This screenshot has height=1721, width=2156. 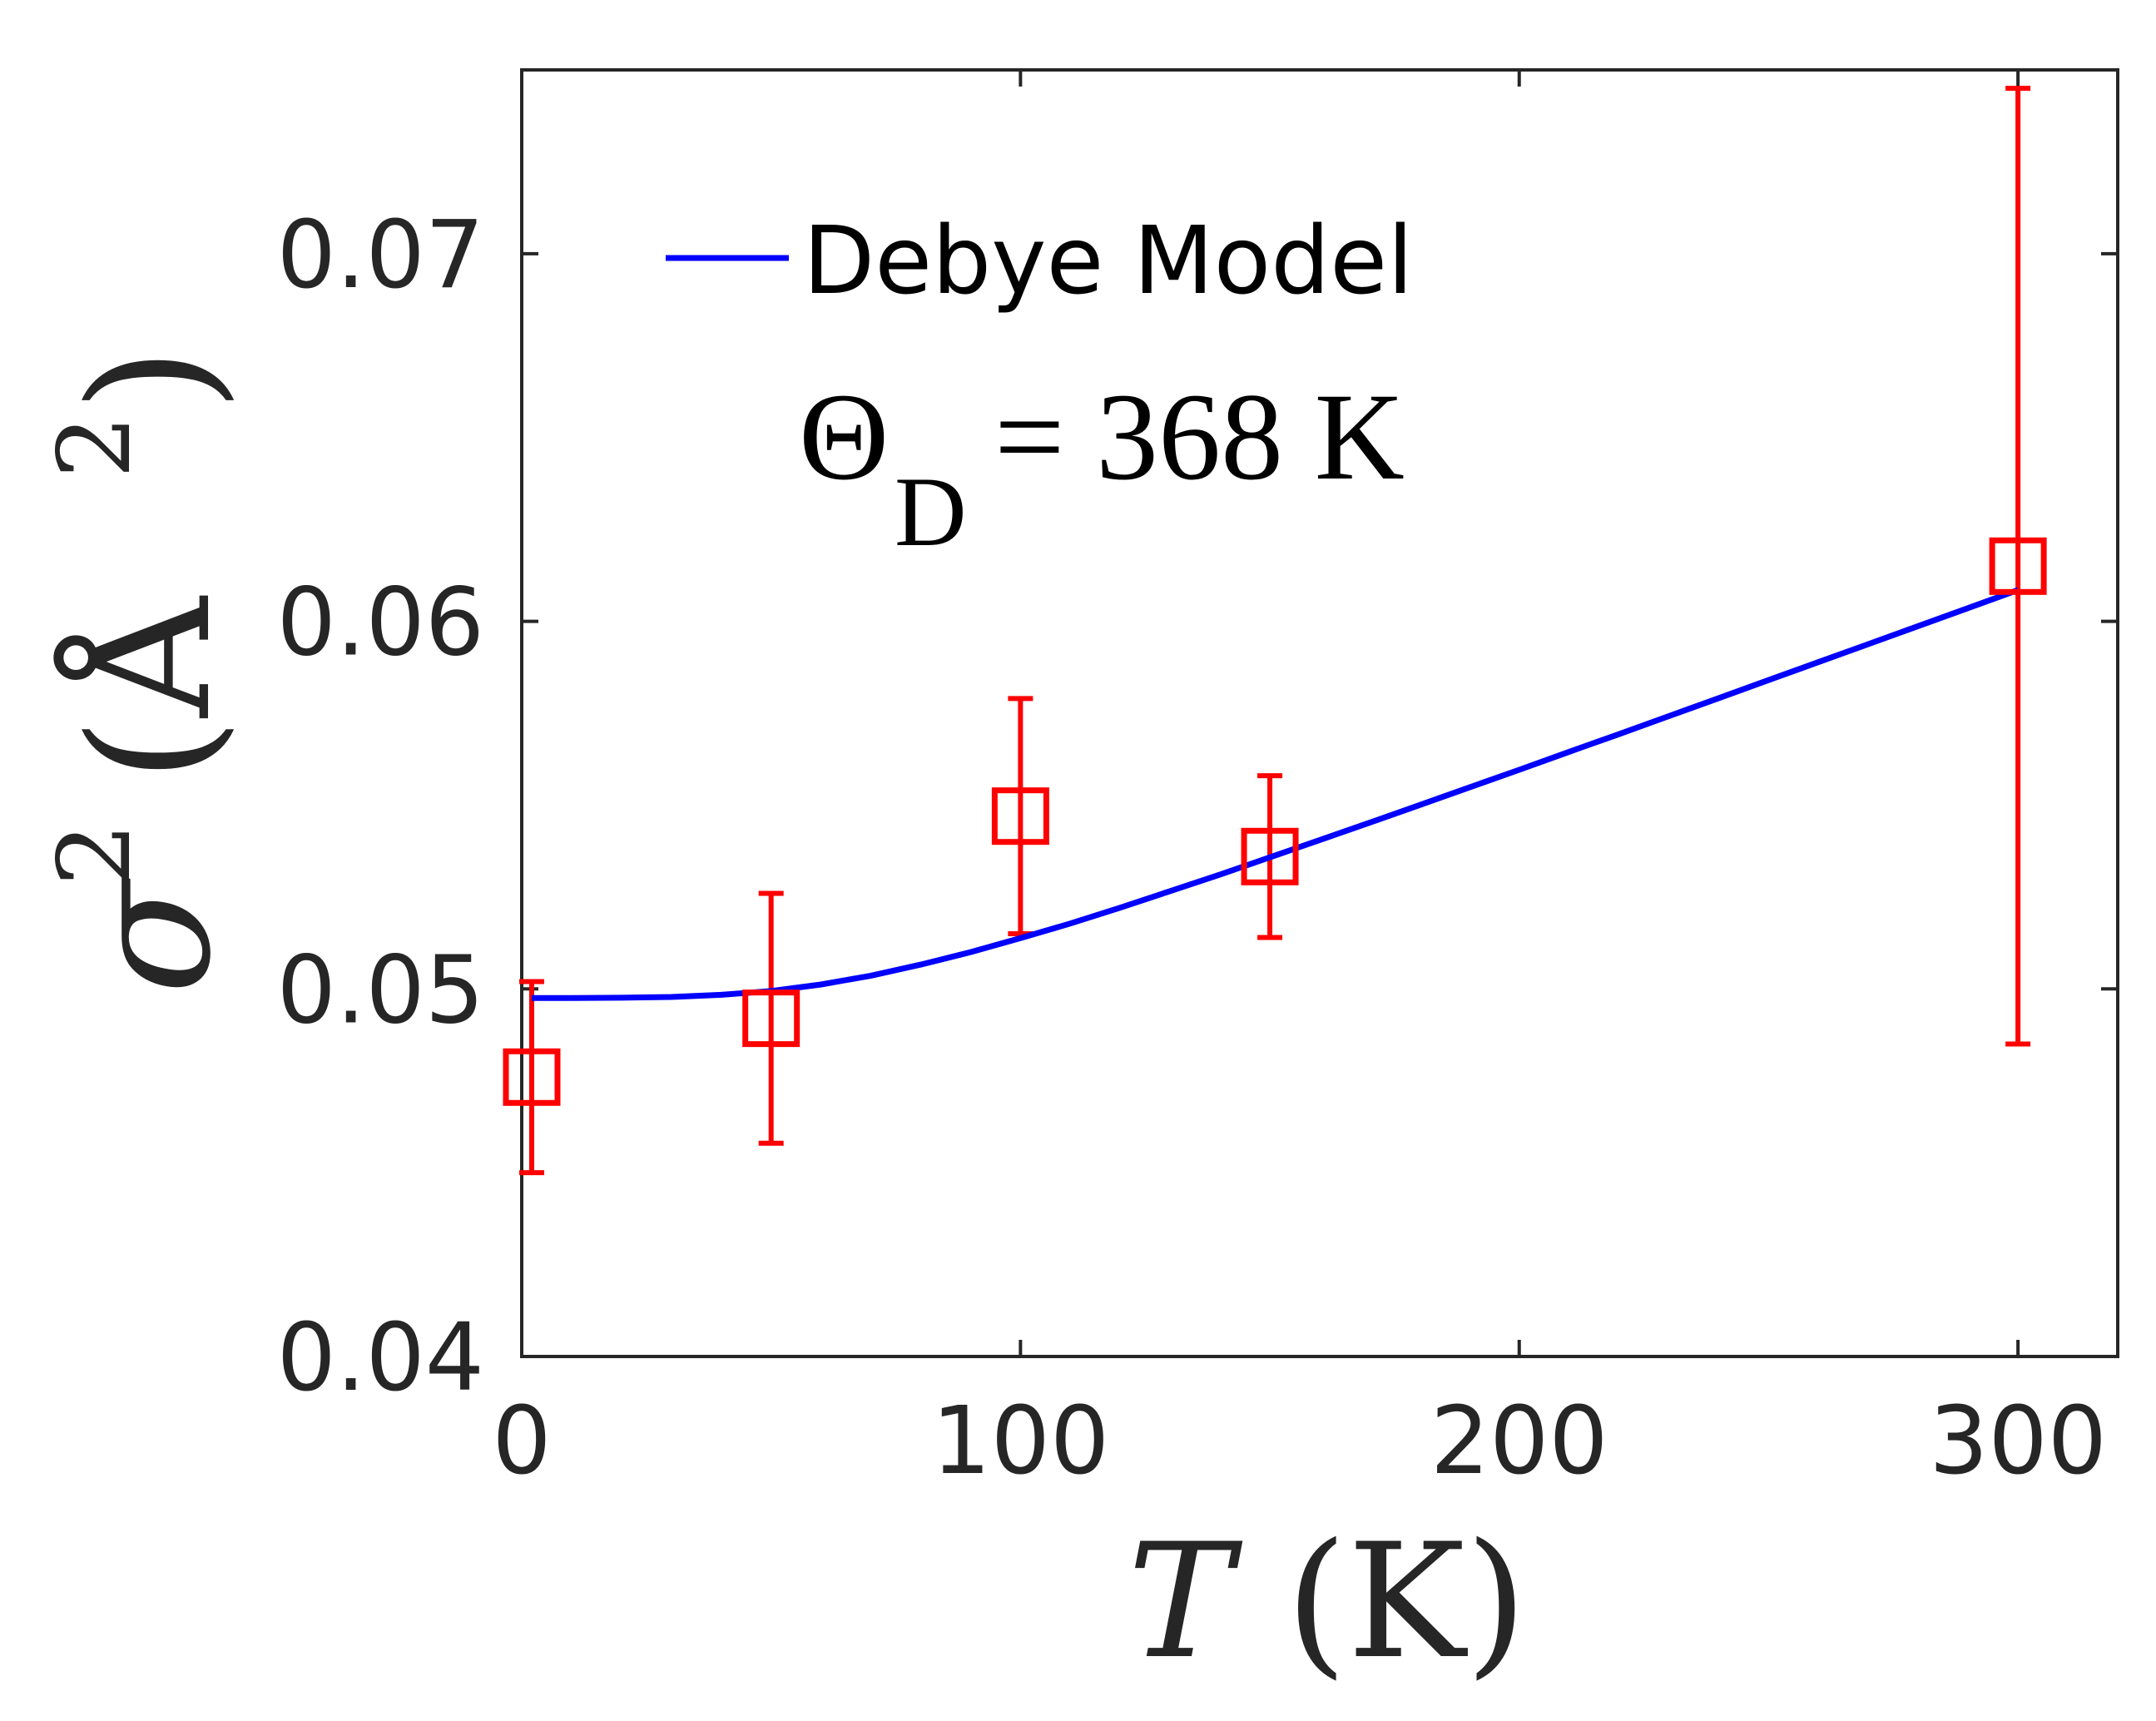 I want to click on y-axis-label-unit-exponent: 2, so click(x=95, y=447).